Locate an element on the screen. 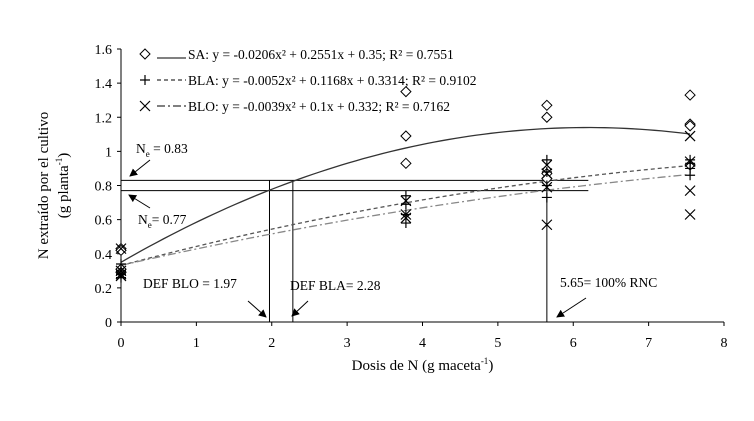 Image resolution: width=754 pixels, height=421 pixels. y-tick-label: 0.2 is located at coordinates (104, 289).